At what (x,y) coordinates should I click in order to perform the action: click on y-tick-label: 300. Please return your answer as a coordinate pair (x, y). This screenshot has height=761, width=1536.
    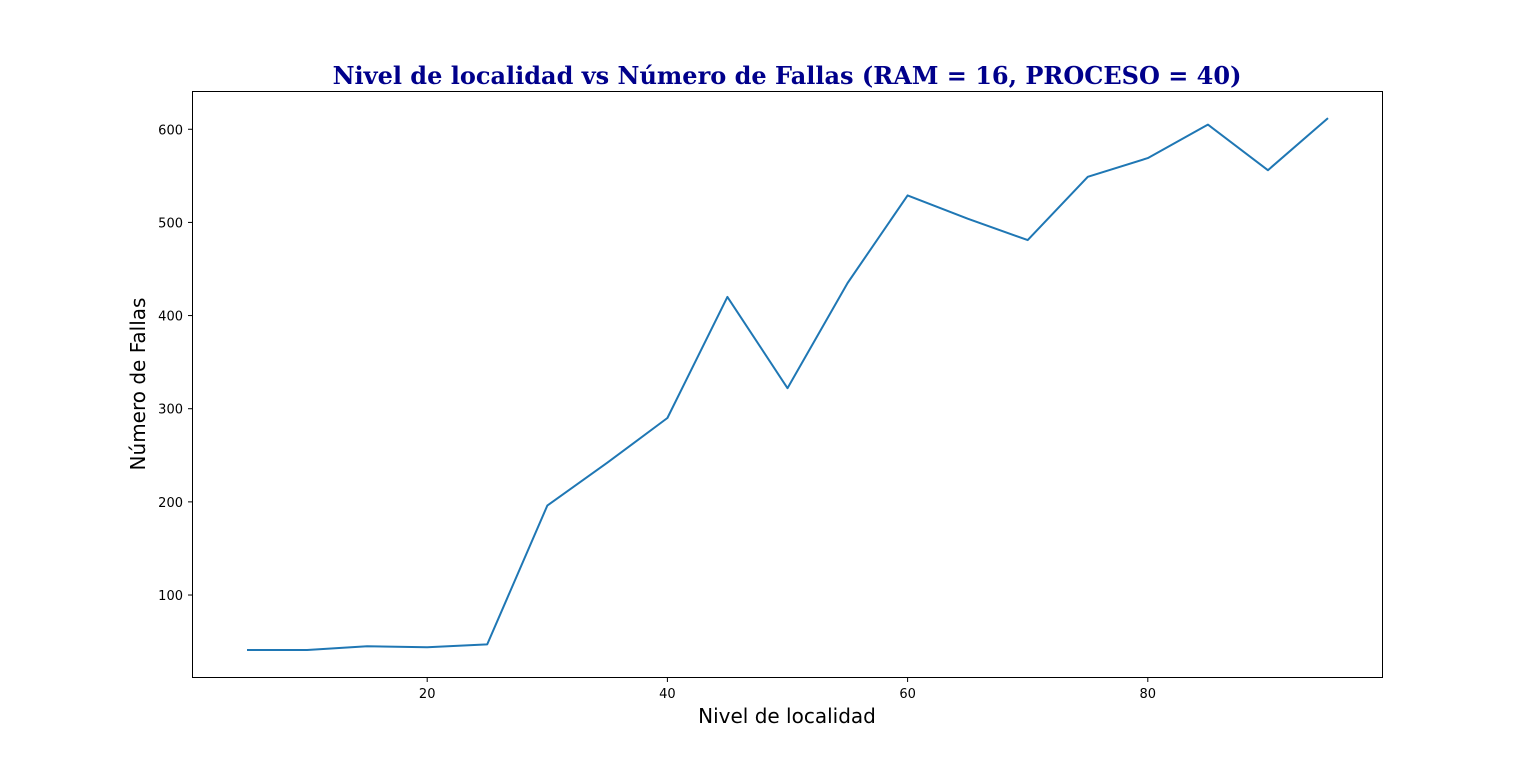
    Looking at the image, I should click on (170, 410).